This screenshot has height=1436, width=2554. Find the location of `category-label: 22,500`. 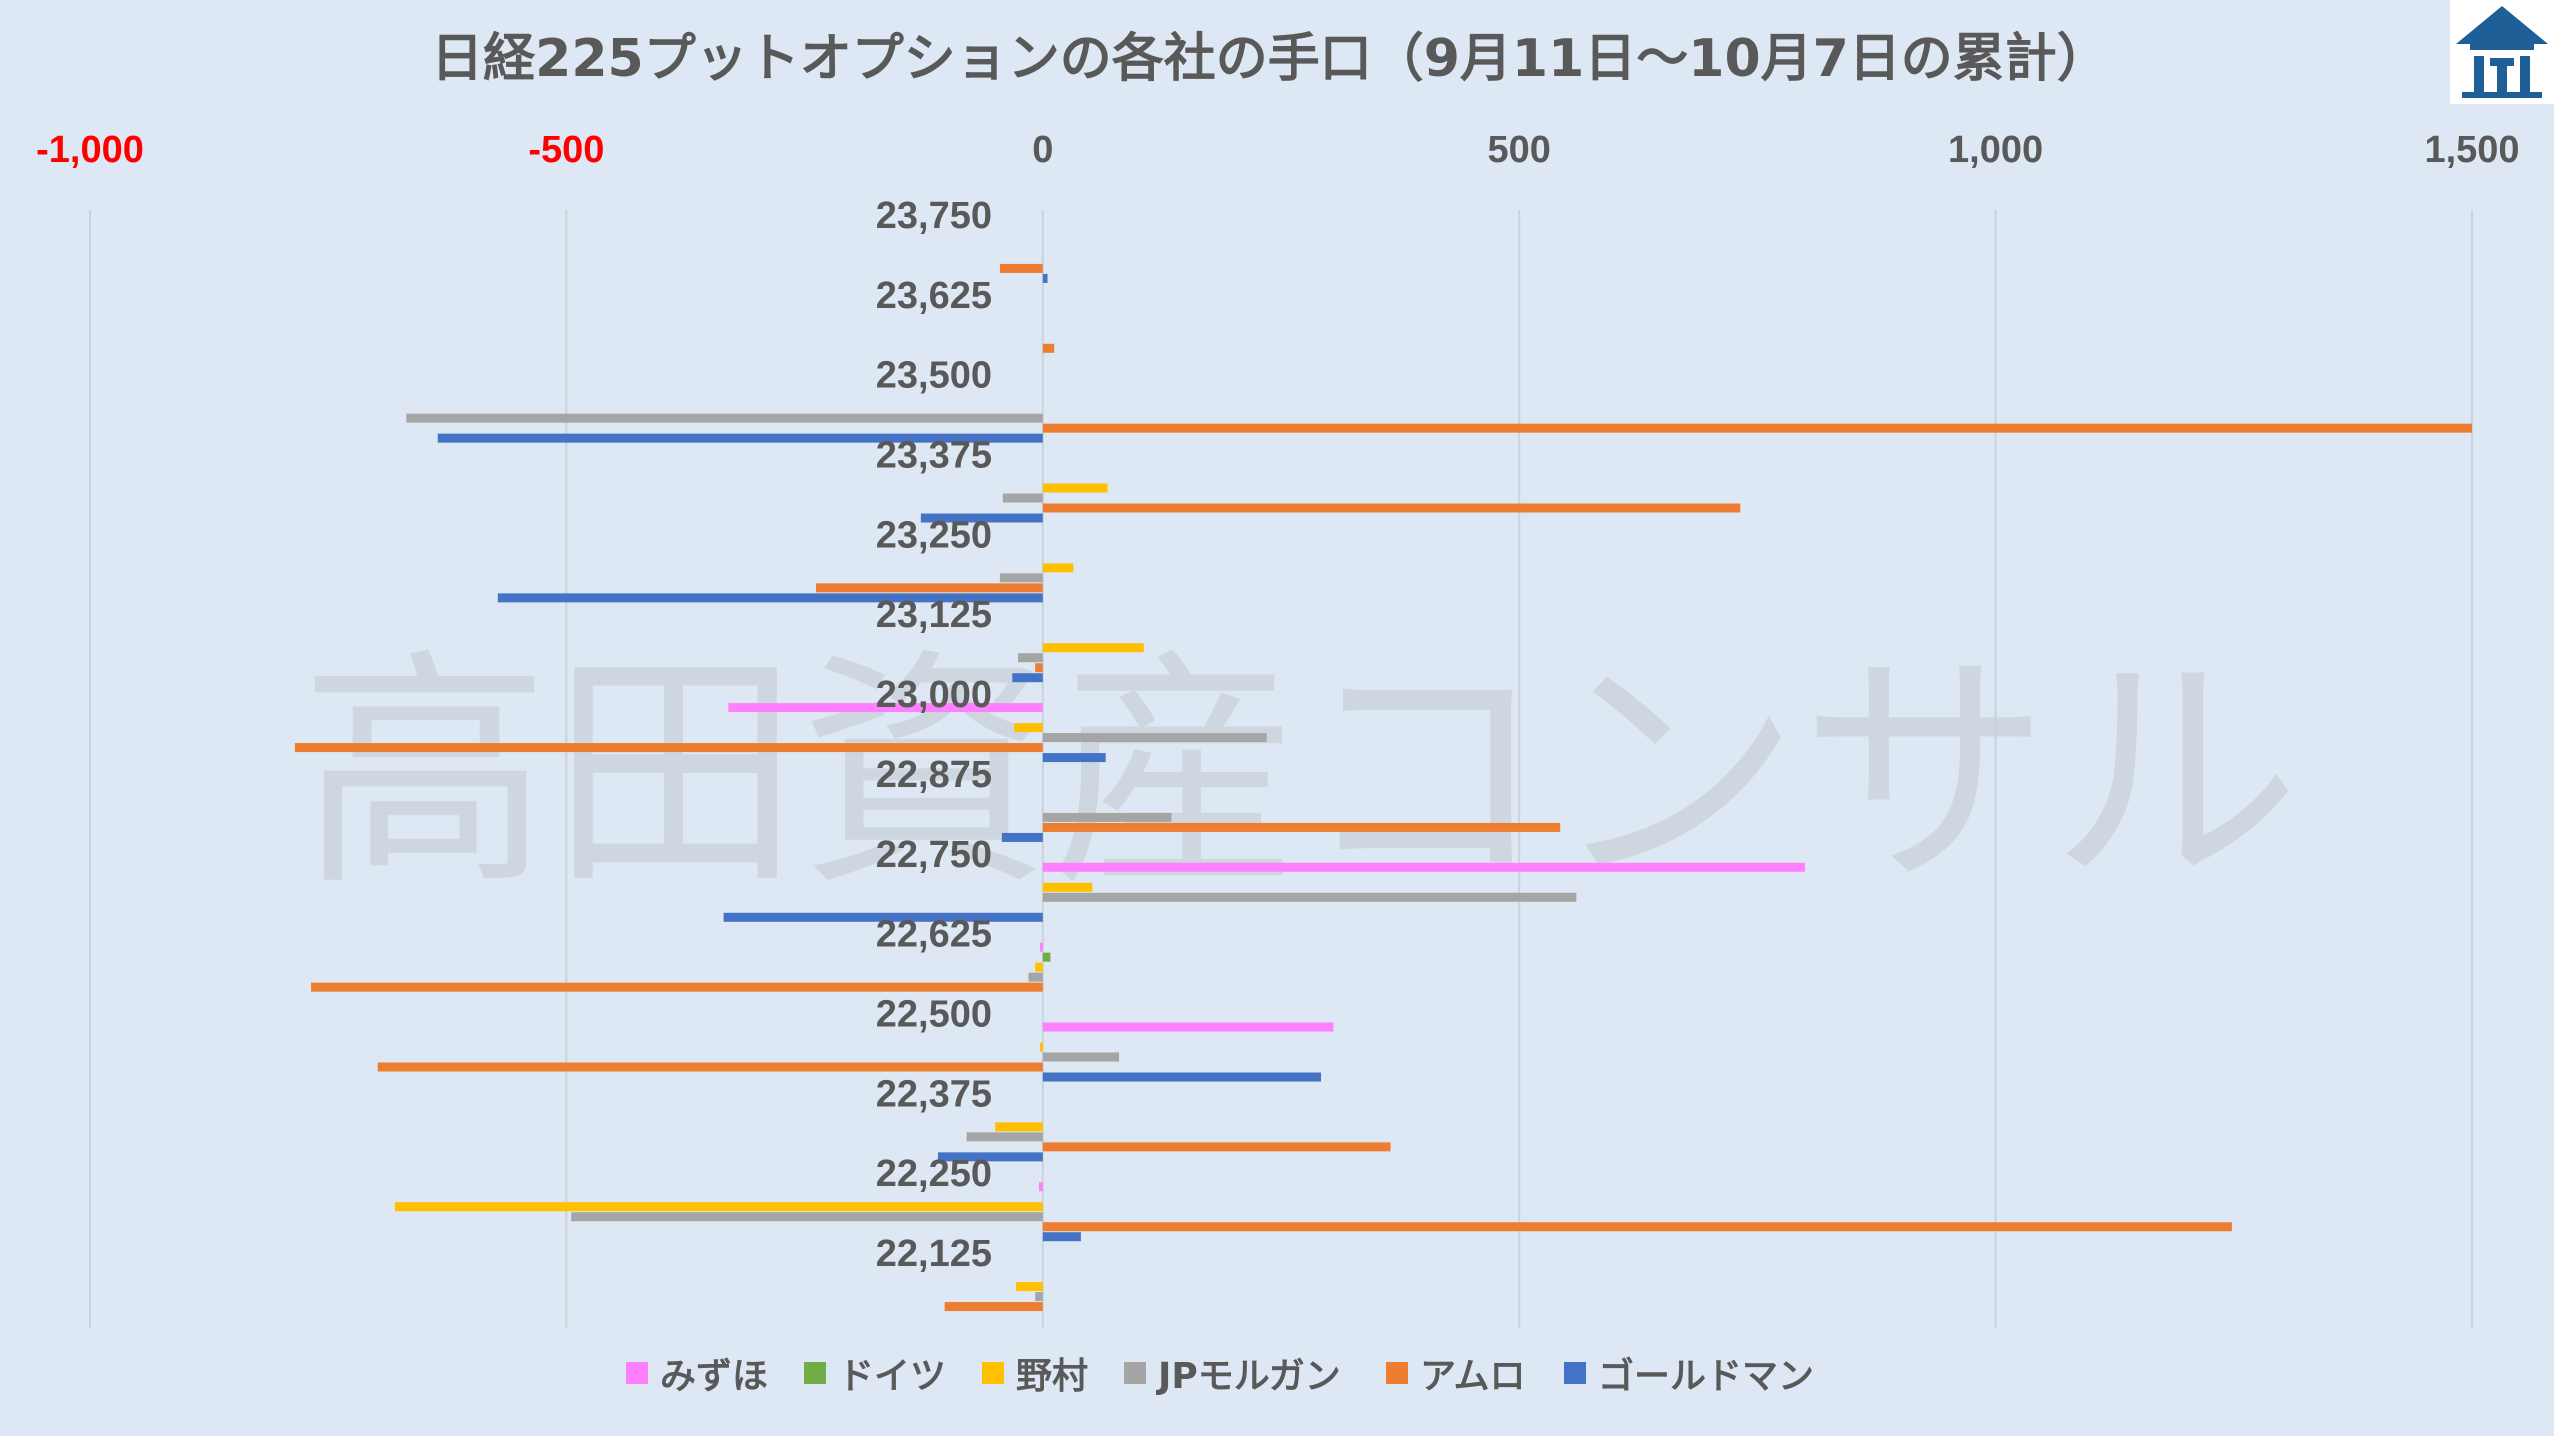

category-label: 22,500 is located at coordinates (934, 1015).